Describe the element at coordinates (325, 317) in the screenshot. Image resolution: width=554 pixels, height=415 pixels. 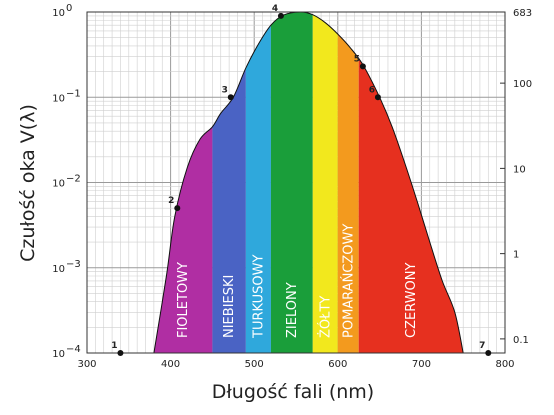
I see `band-label: ŻÓŁTY` at that location.